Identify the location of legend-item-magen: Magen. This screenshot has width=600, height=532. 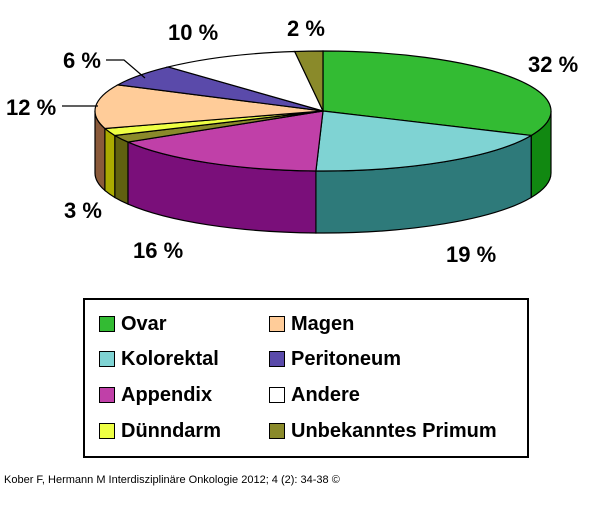
(311, 324).